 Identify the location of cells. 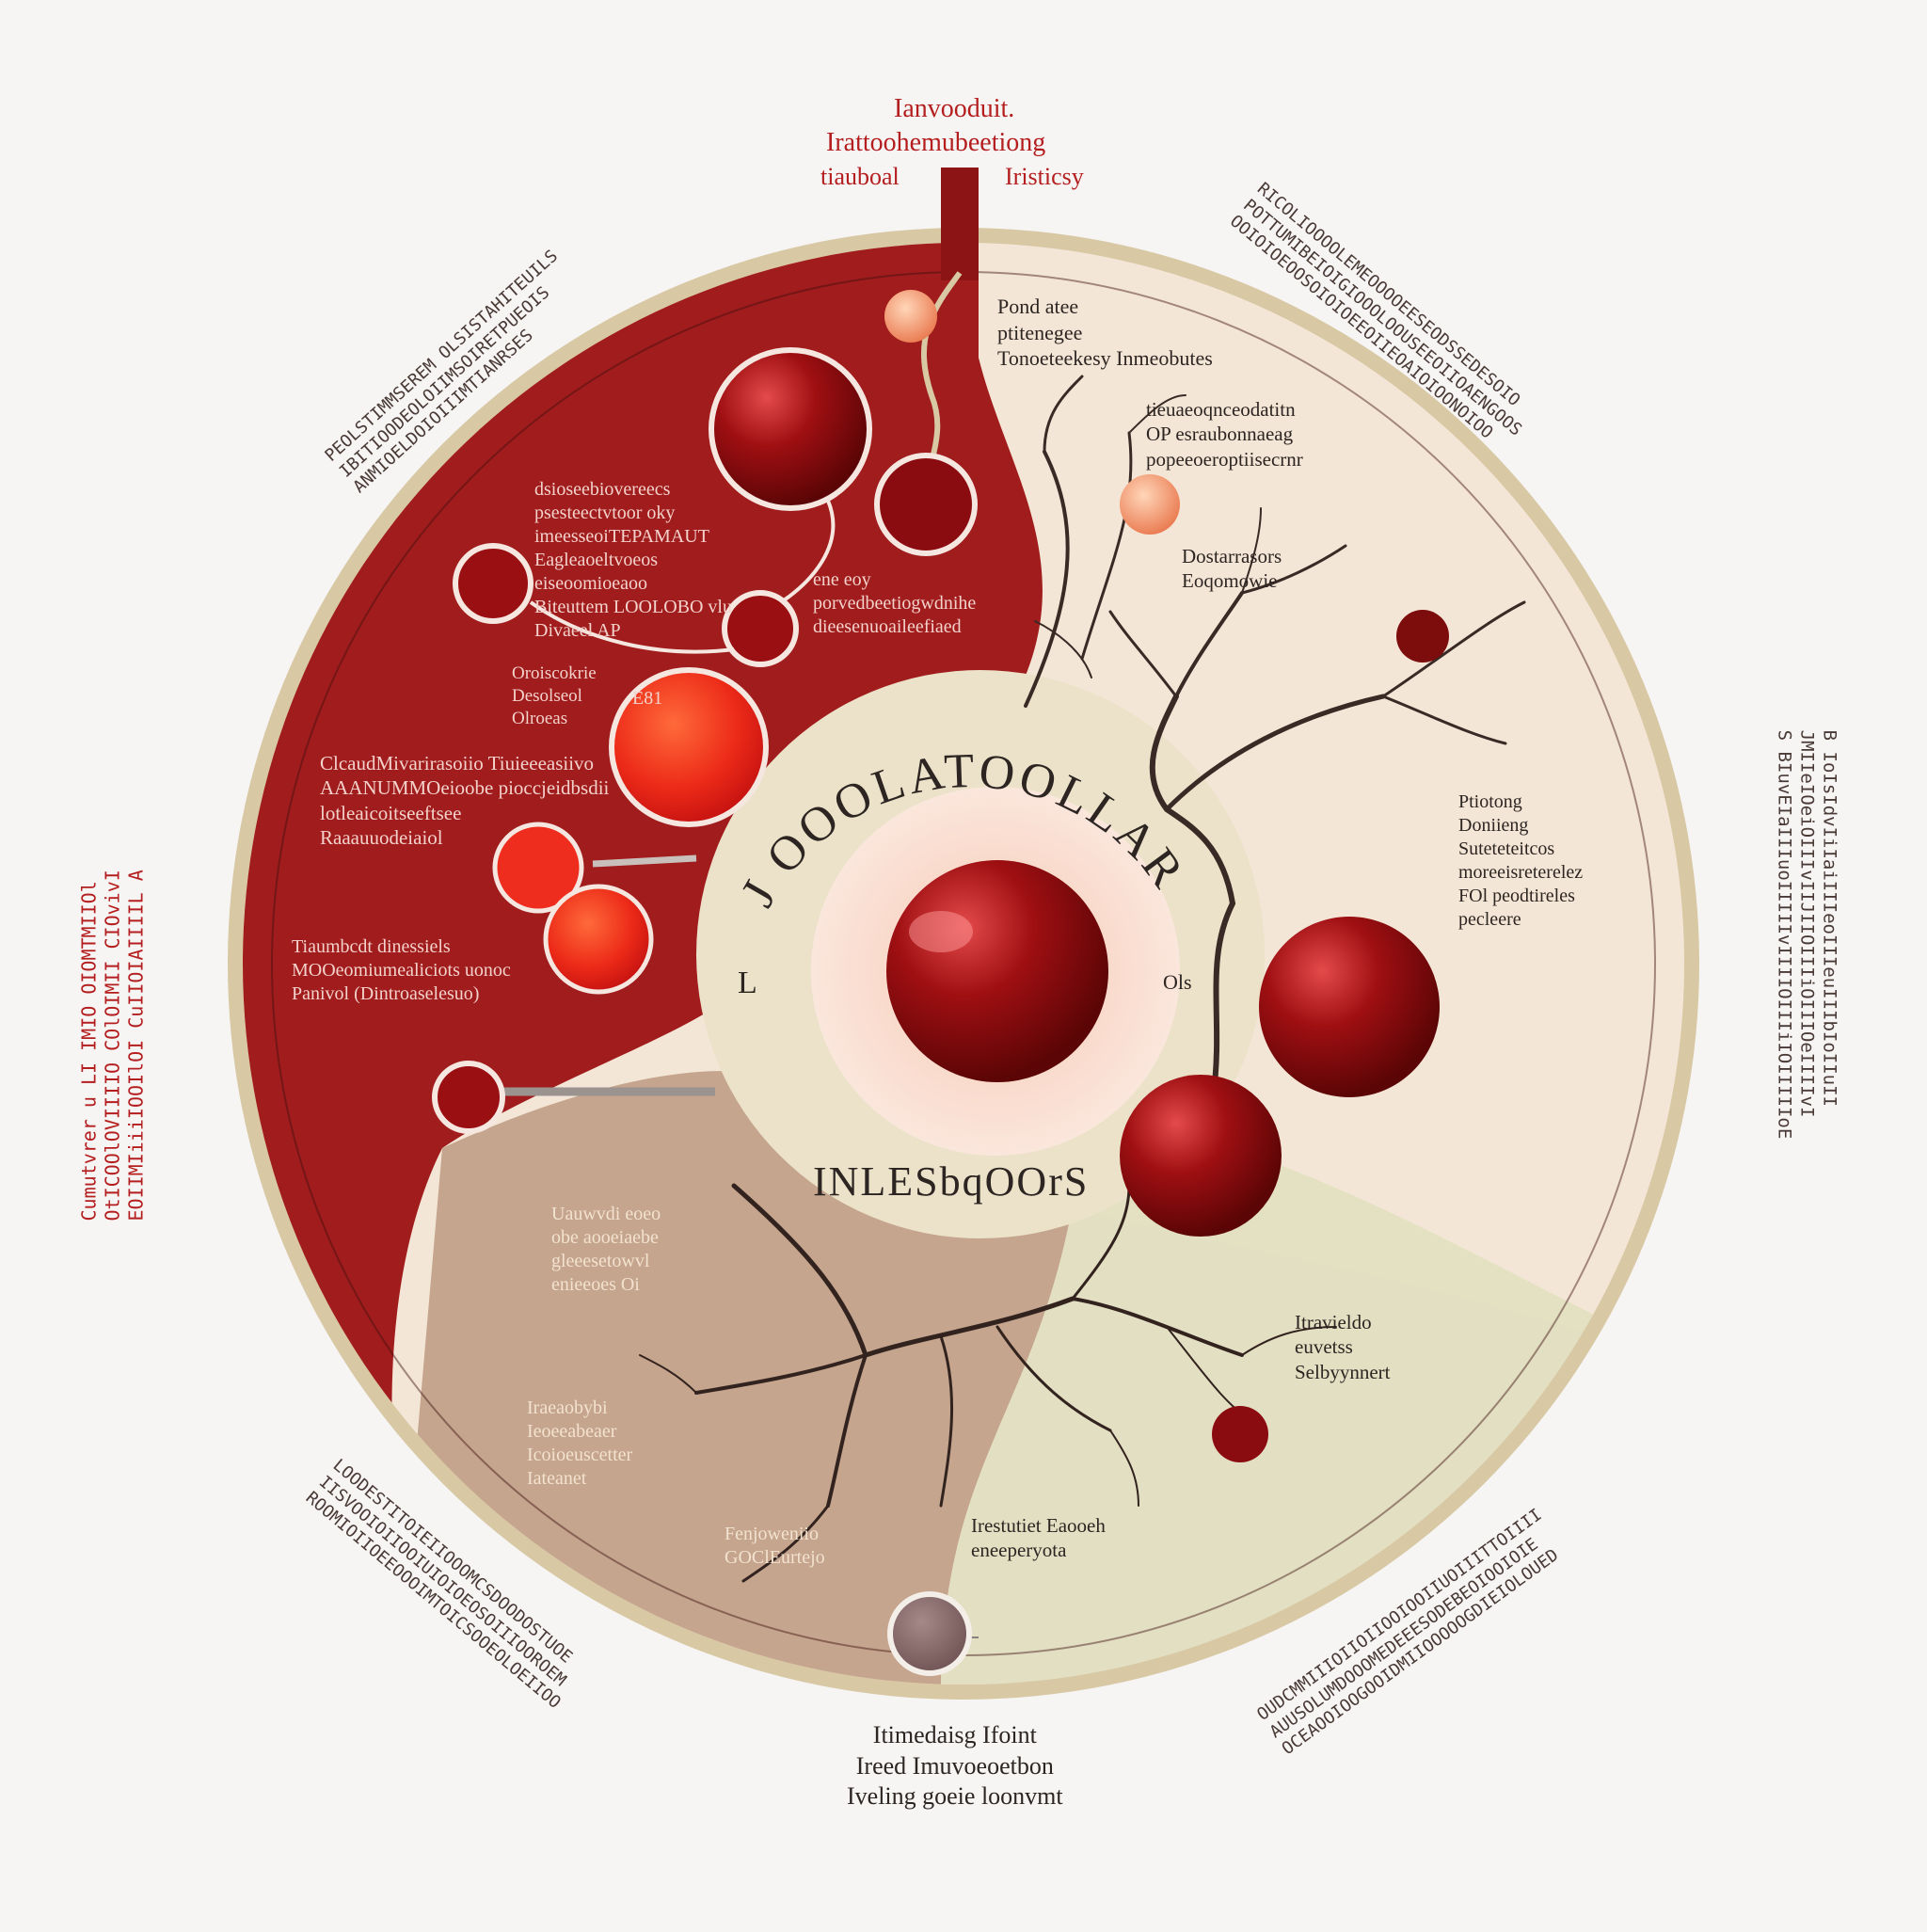
(705, 712).